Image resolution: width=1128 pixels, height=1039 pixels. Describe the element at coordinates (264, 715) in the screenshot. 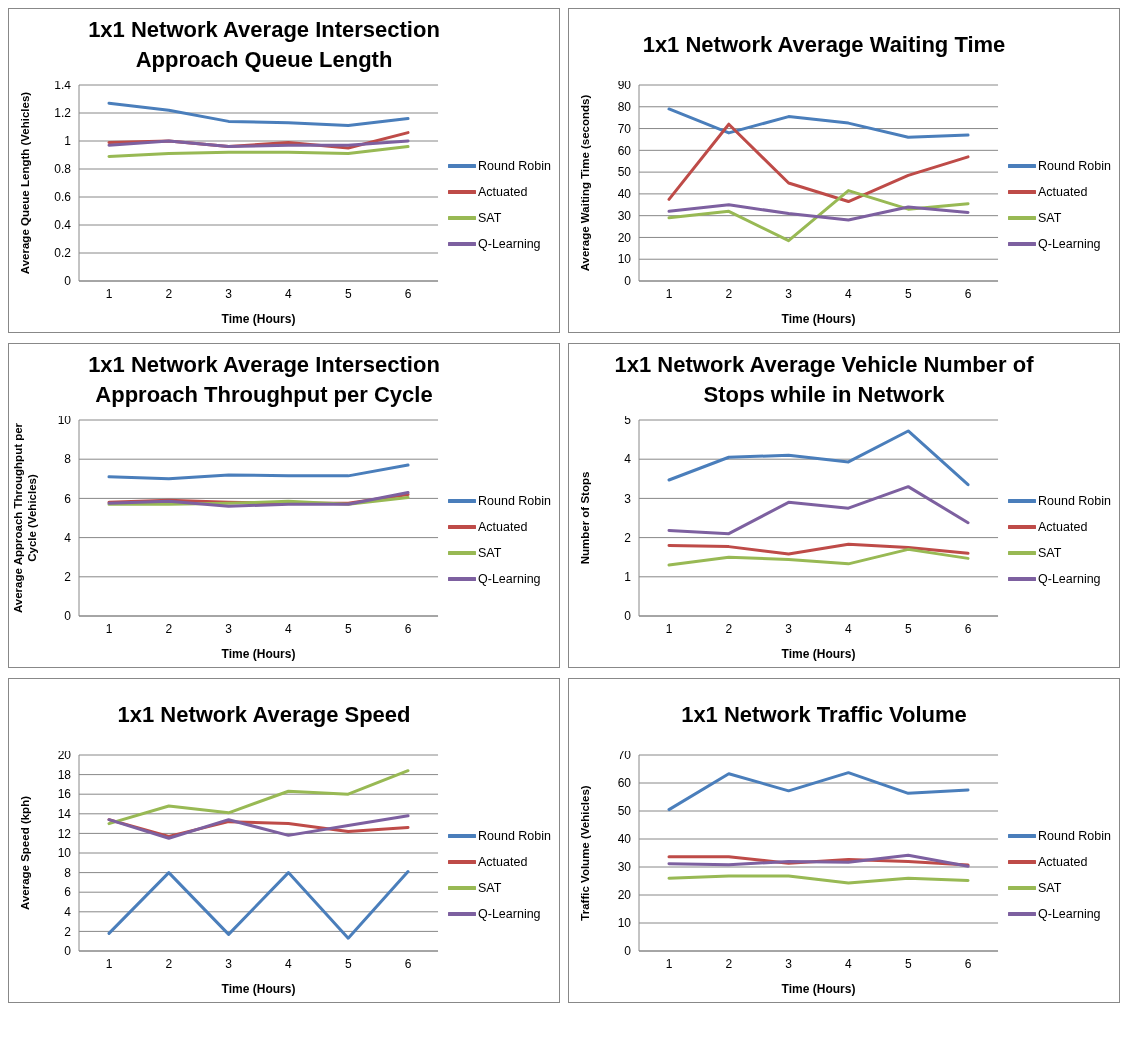

I see `chart-title: 1x1 Network Average Speed` at that location.